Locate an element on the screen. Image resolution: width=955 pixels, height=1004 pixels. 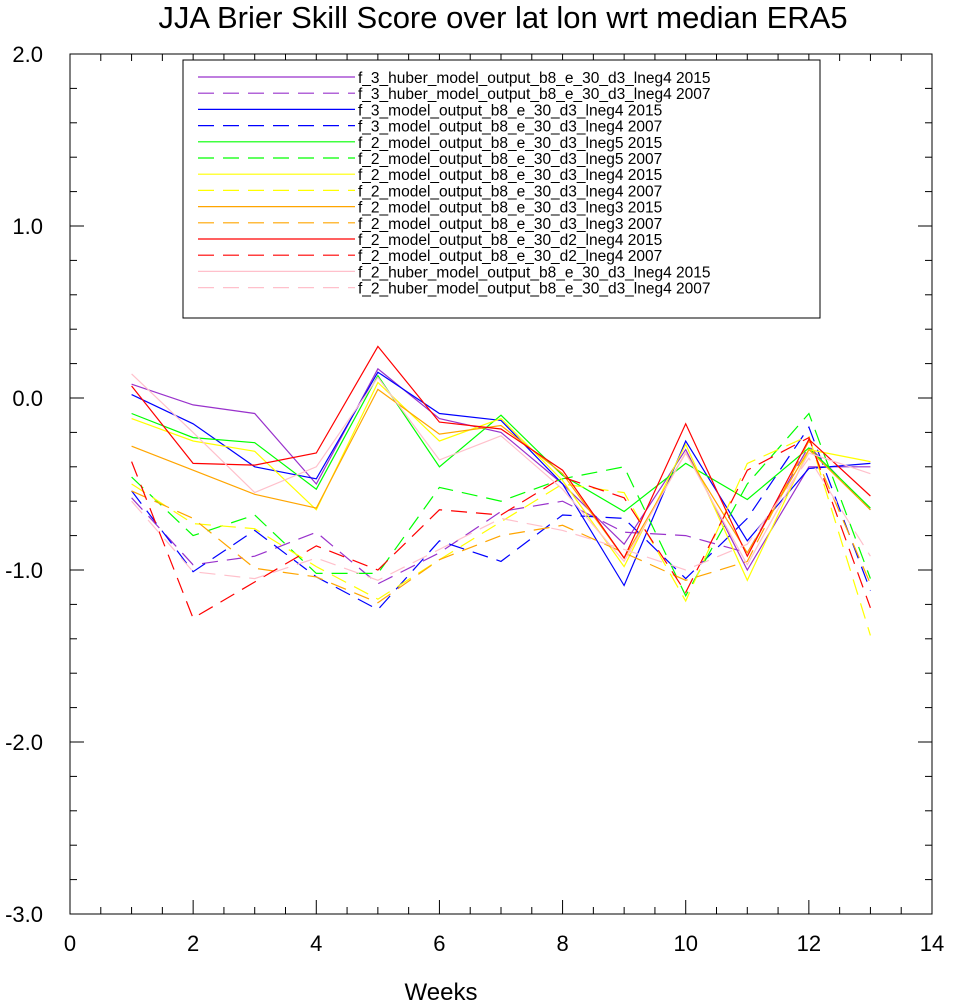
x-tick-label: 8 is located at coordinates (562, 943).